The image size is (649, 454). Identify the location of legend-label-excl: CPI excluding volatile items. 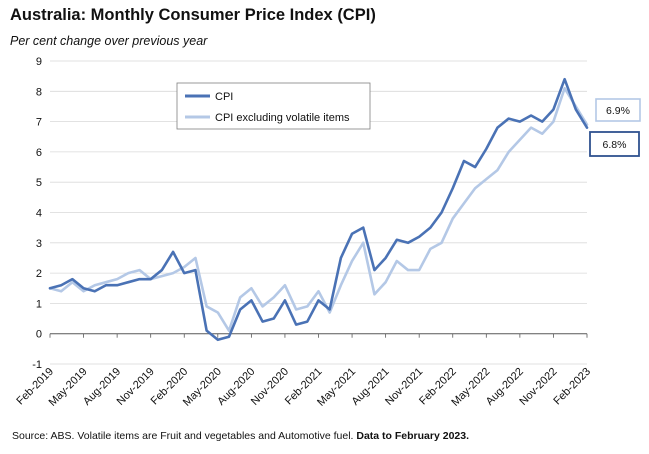
(282, 118).